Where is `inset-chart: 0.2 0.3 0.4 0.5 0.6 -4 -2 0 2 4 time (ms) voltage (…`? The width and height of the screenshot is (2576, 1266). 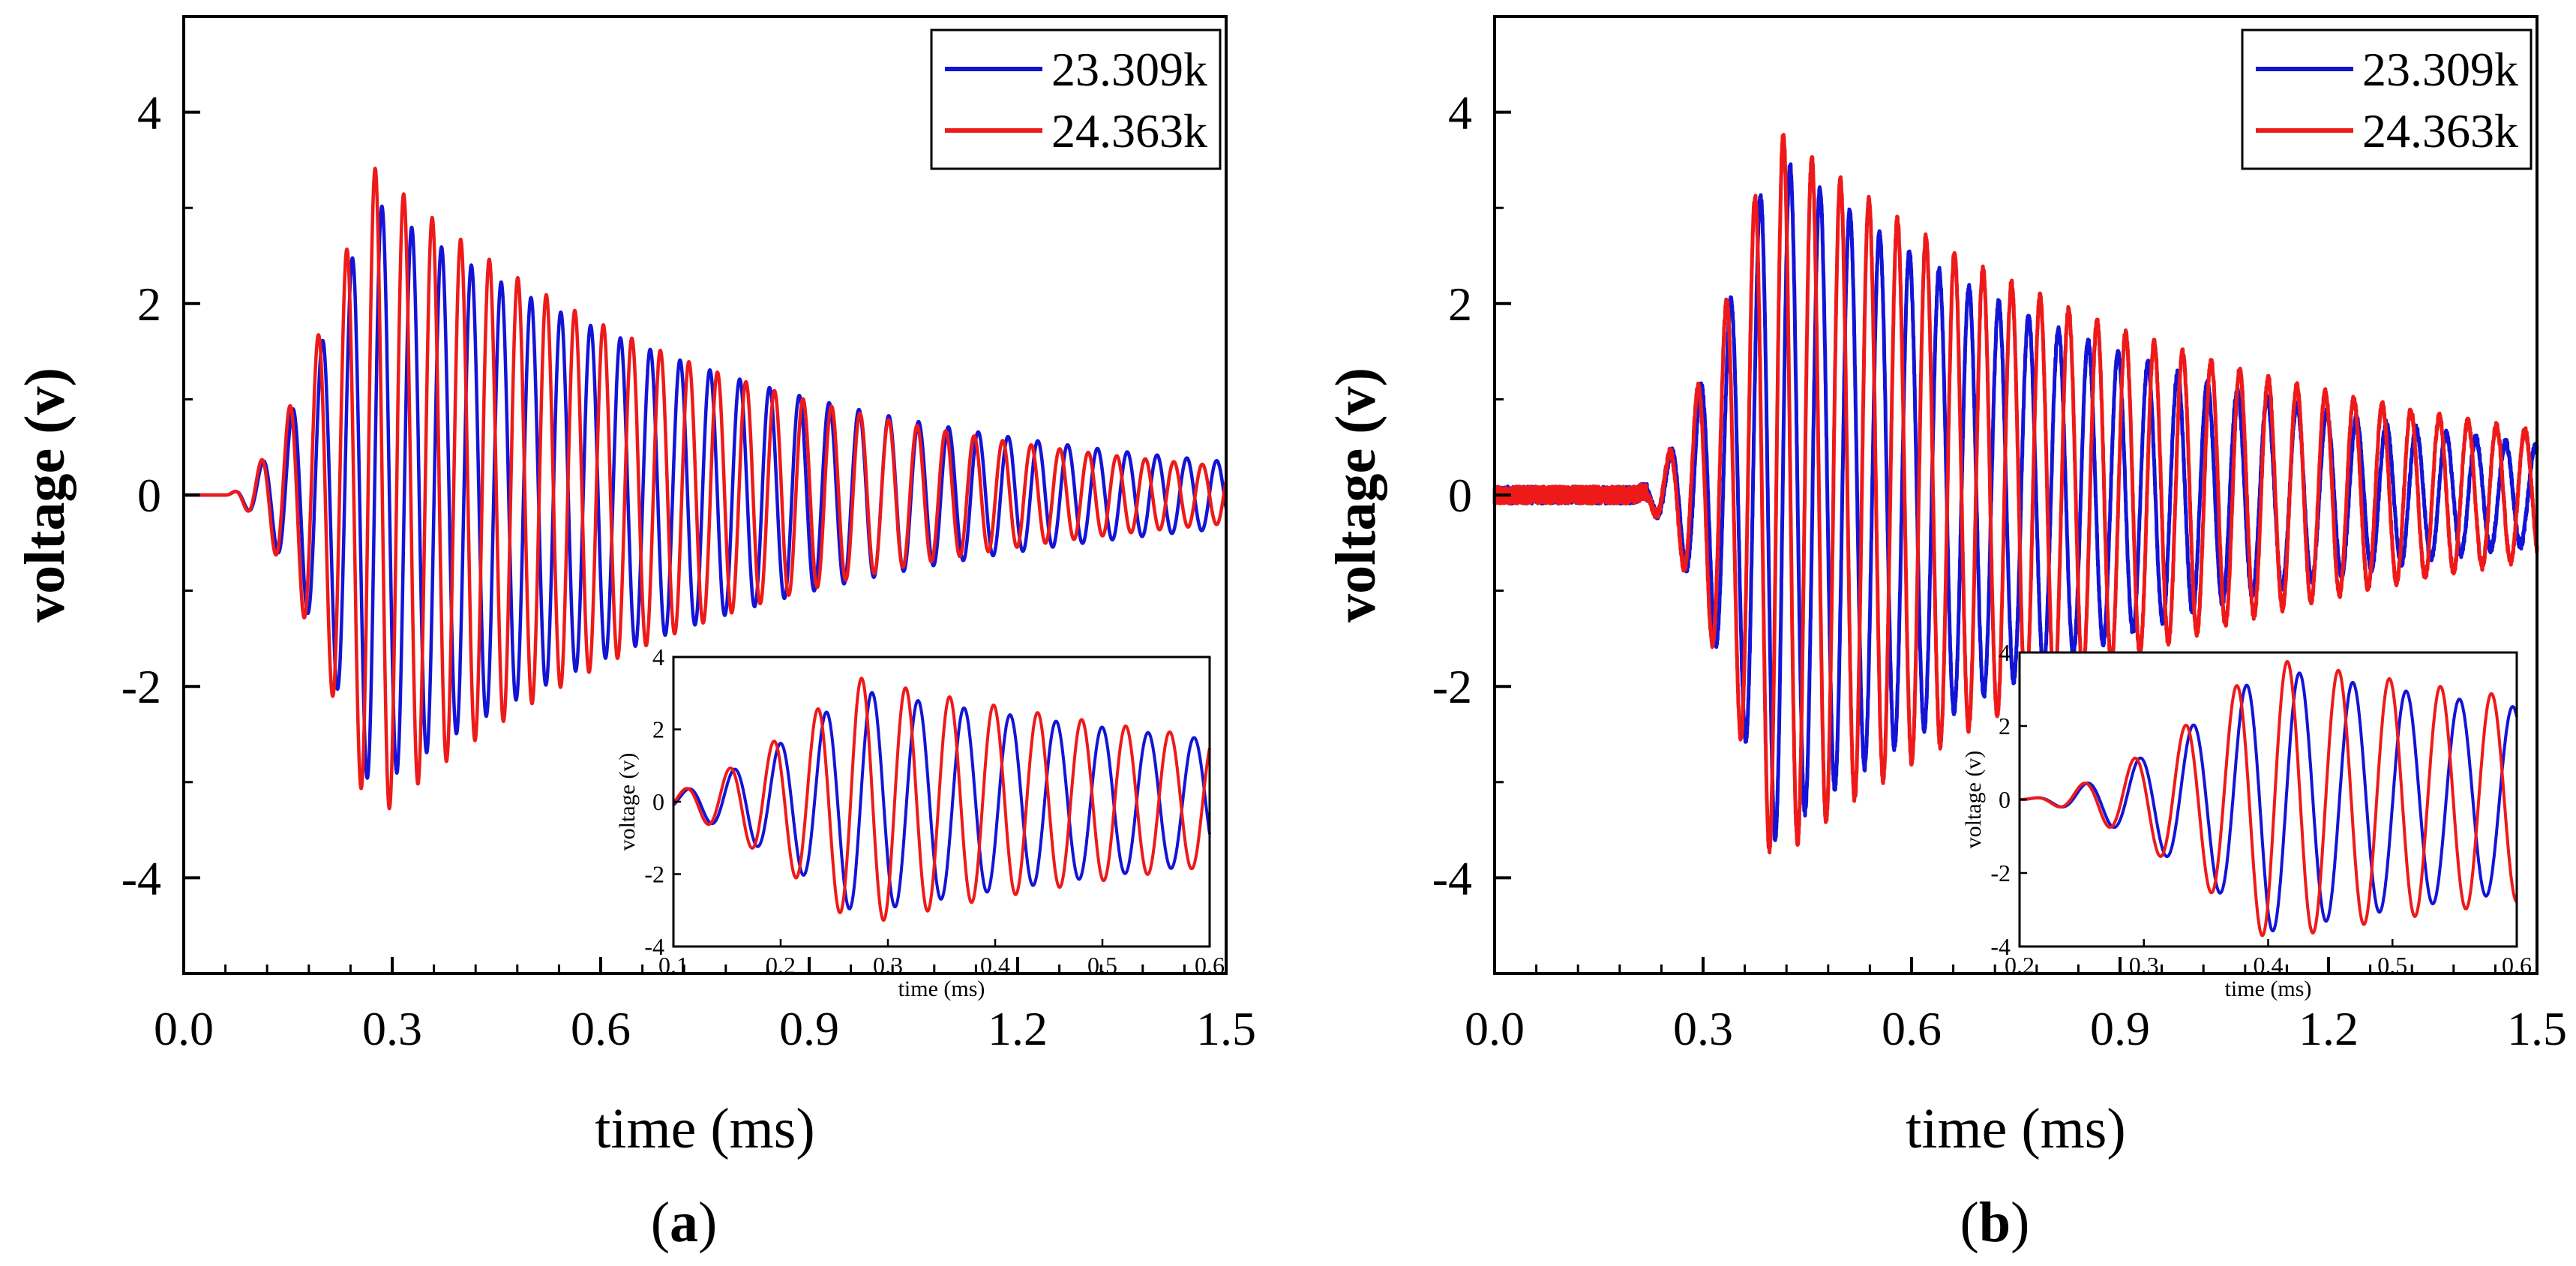
inset-chart: 0.2 0.3 0.4 0.5 0.6 -4 -2 0 2 4 time (ms) voltage (… is located at coordinates (2246, 820).